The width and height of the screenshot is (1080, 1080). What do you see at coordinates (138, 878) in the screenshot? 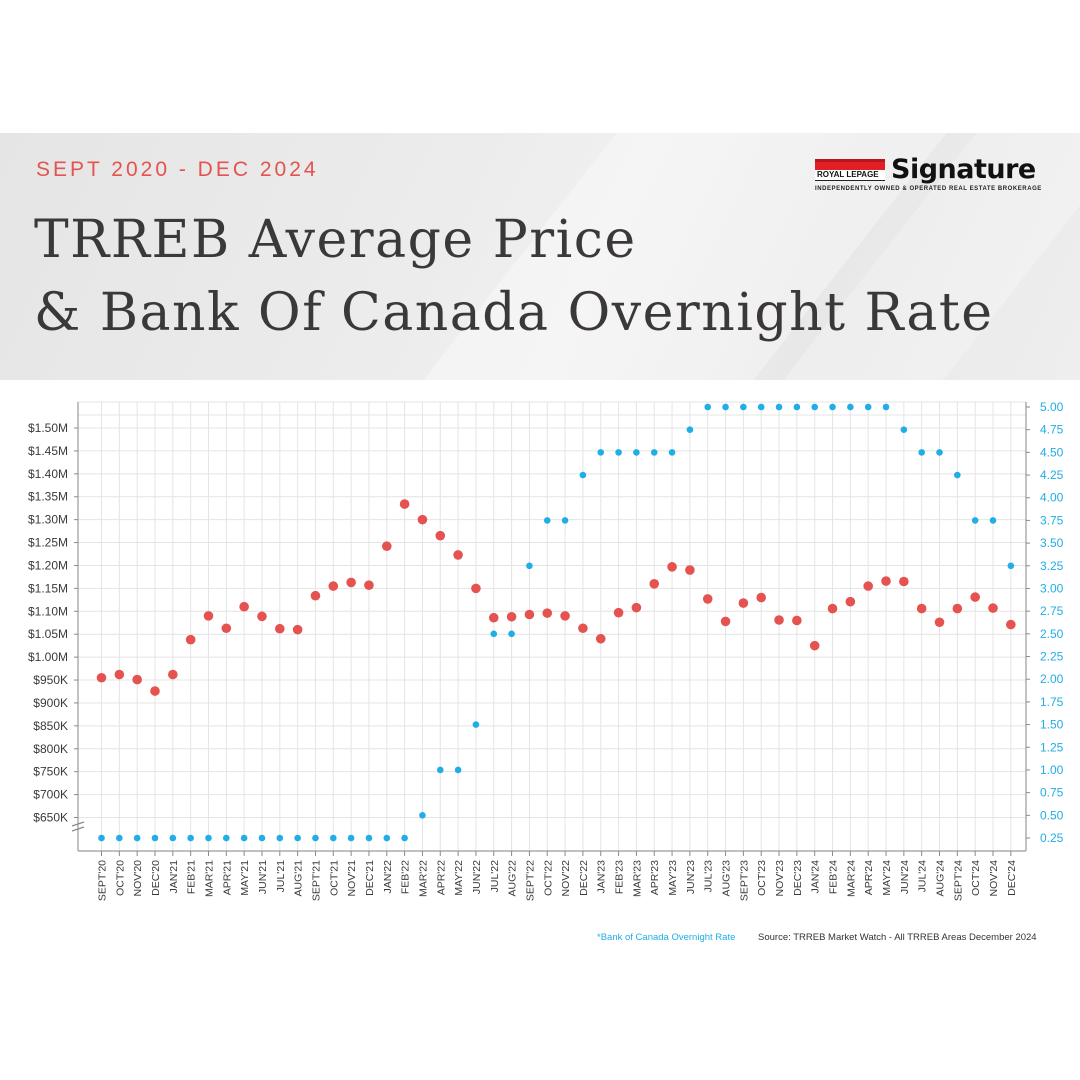
I see `x-tick-label: NOV'20` at bounding box center [138, 878].